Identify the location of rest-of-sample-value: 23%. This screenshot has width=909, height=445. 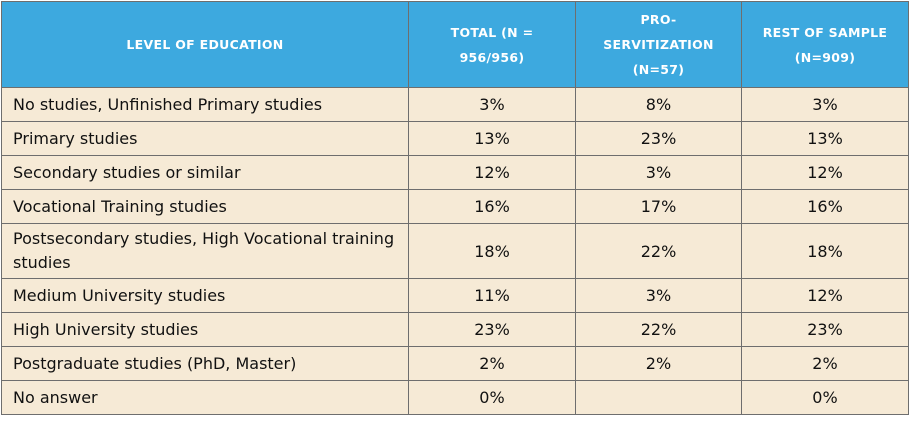
(825, 329).